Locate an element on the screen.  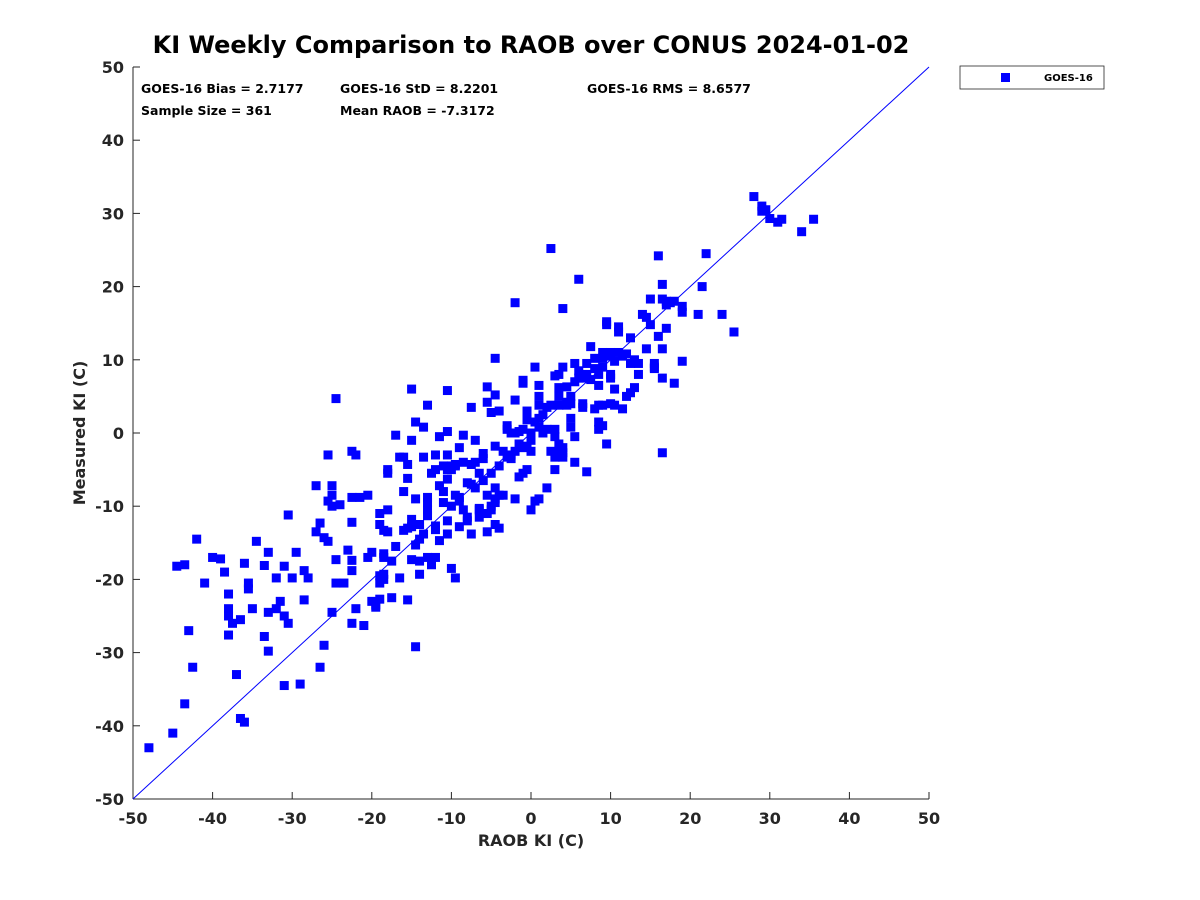
y-tick-label: 20 is located at coordinates (113, 287).